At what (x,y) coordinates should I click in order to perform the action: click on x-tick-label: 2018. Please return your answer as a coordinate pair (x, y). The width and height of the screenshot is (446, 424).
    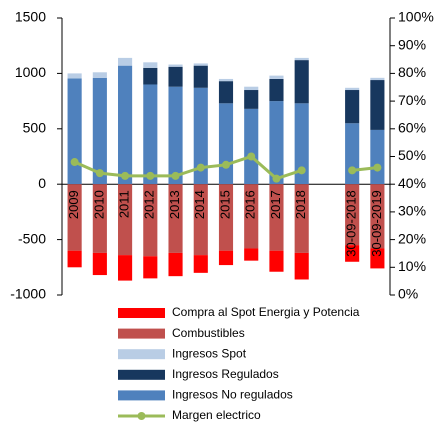
    Looking at the image, I should click on (300, 204).